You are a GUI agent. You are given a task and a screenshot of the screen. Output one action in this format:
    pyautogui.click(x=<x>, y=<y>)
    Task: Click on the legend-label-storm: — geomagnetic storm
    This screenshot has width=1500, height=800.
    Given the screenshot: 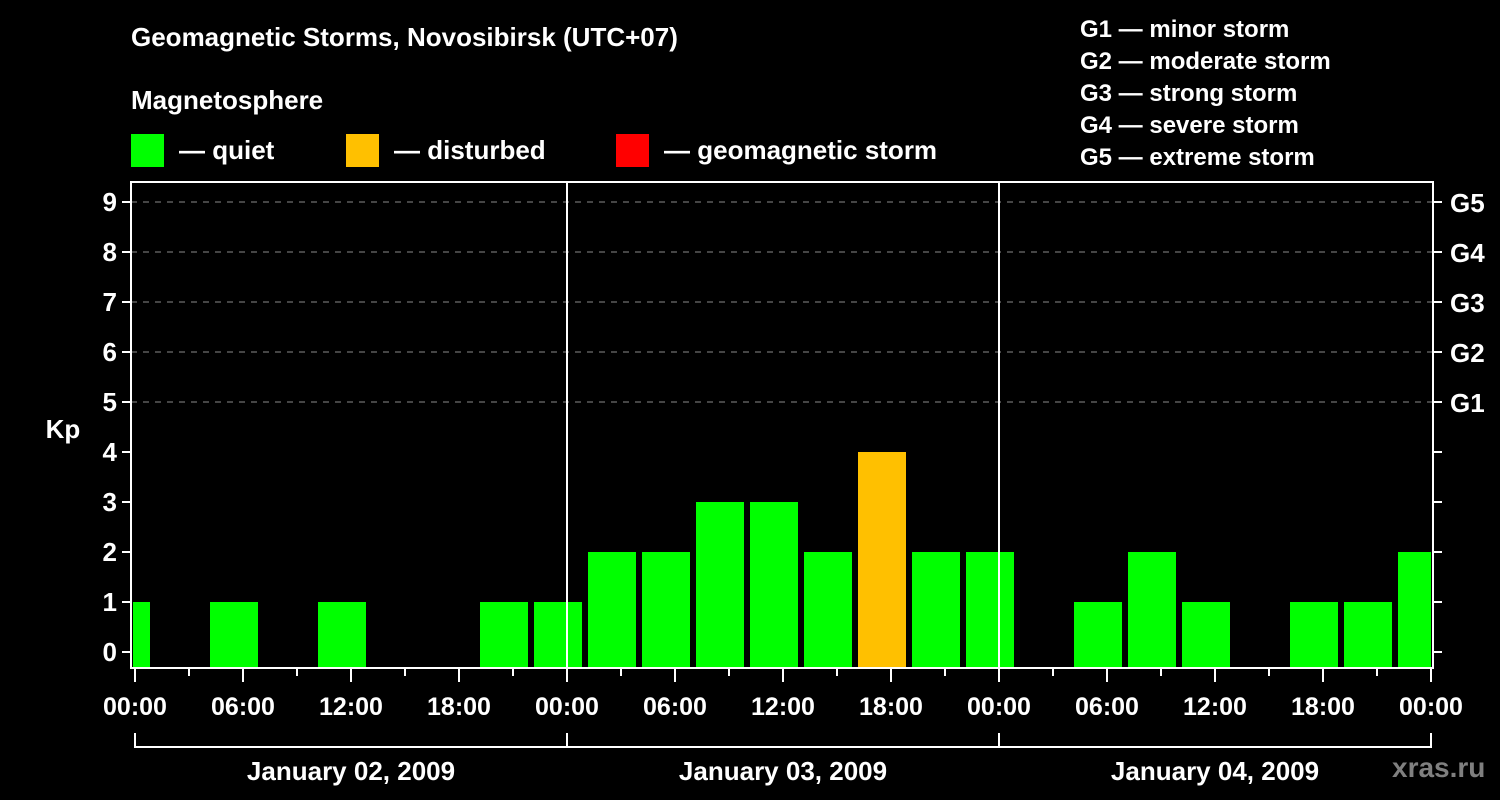 What is the action you would take?
    pyautogui.click(x=801, y=150)
    